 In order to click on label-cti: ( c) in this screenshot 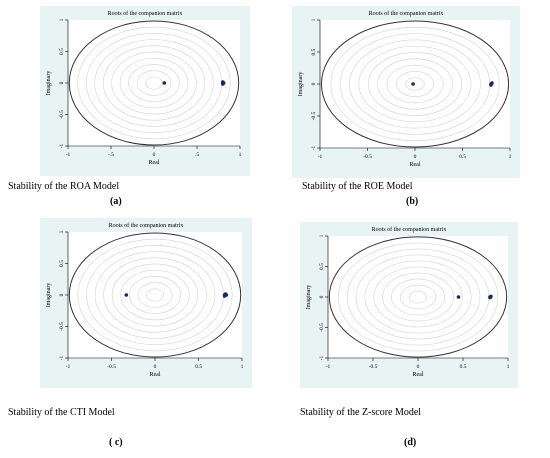, I will do `click(116, 442)`.